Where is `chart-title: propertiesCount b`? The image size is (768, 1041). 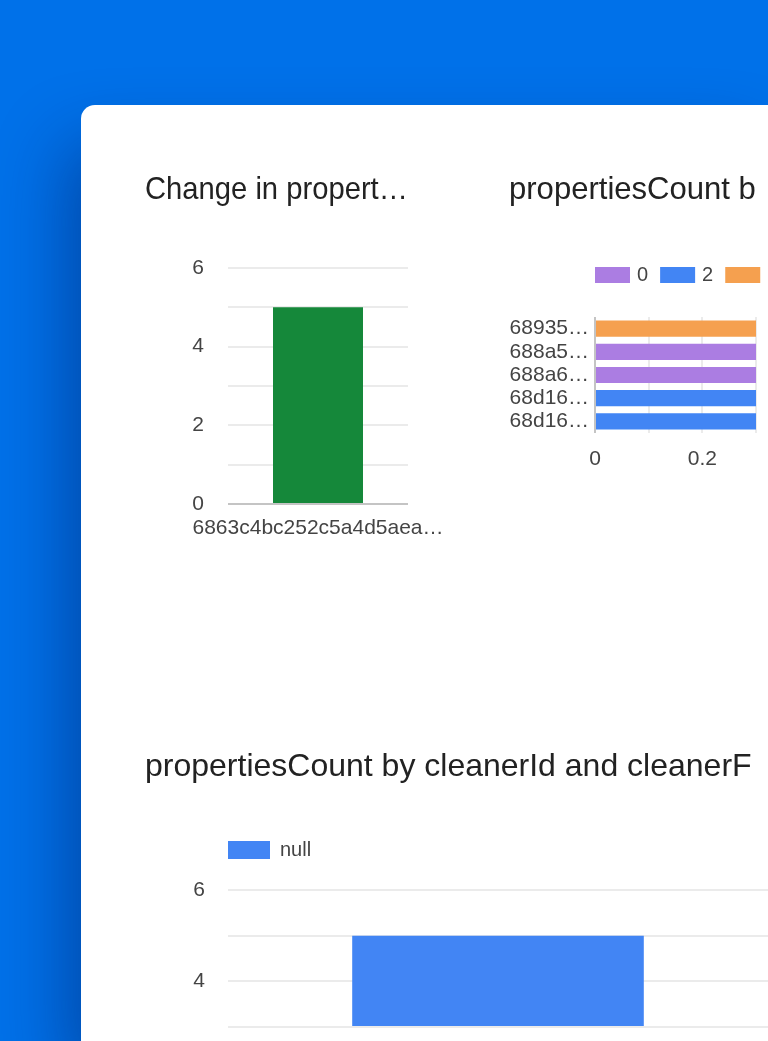
chart-title: propertiesCount b is located at coordinates (632, 188).